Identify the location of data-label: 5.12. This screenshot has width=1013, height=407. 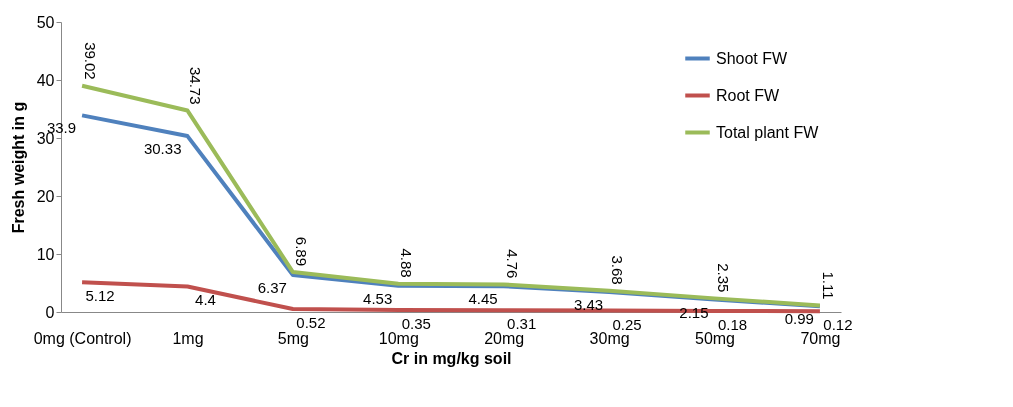
(100, 296).